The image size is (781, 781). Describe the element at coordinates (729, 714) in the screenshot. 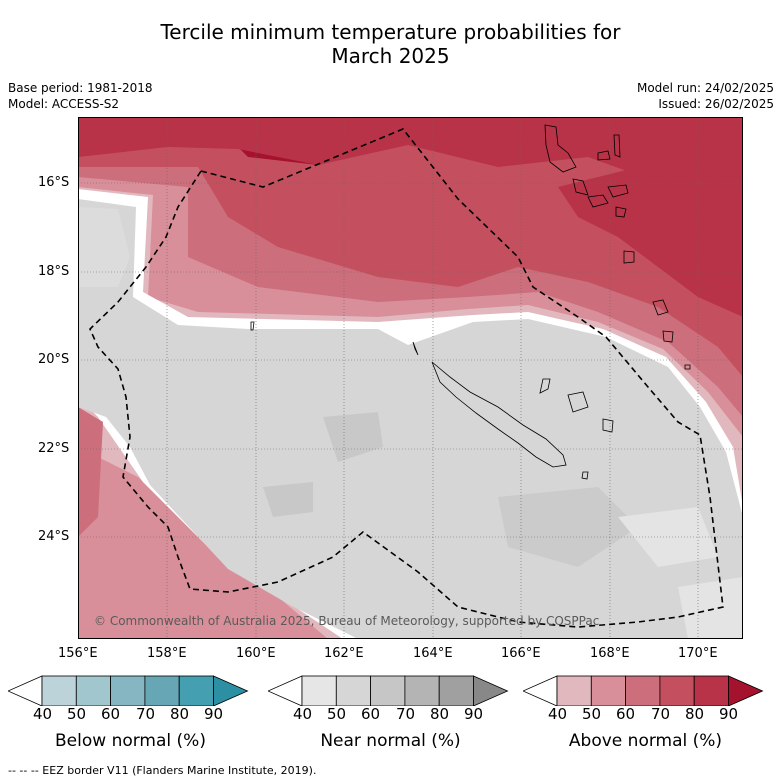

I see `above-tick-90: 90` at that location.